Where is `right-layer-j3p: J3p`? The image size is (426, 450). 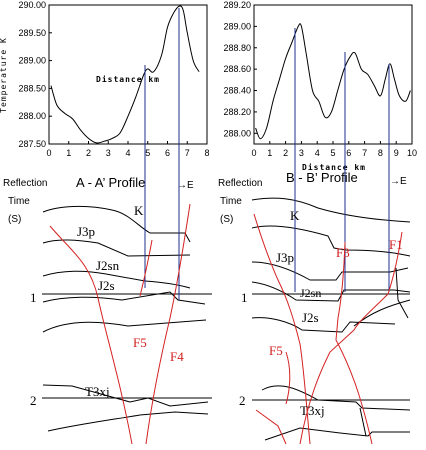
right-layer-j3p: J3p is located at coordinates (285, 257).